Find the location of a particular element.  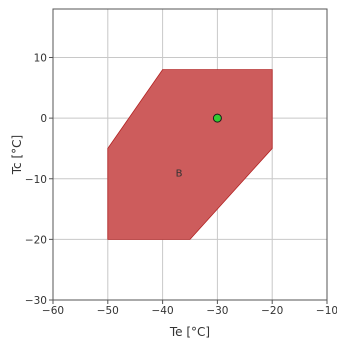

y-tick-label: −10 is located at coordinates (36, 180).